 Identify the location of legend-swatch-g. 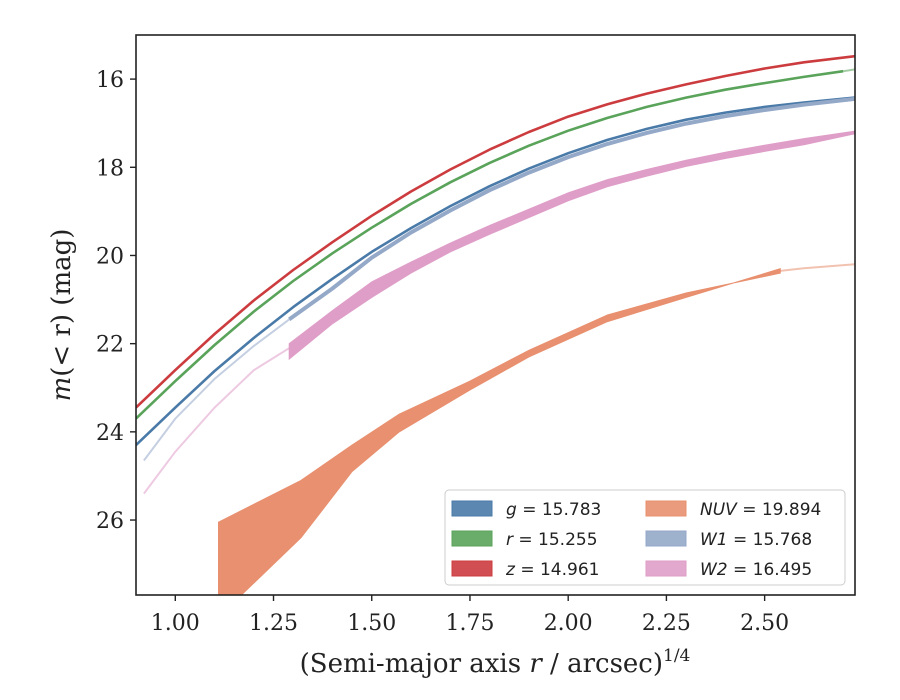
(472, 508).